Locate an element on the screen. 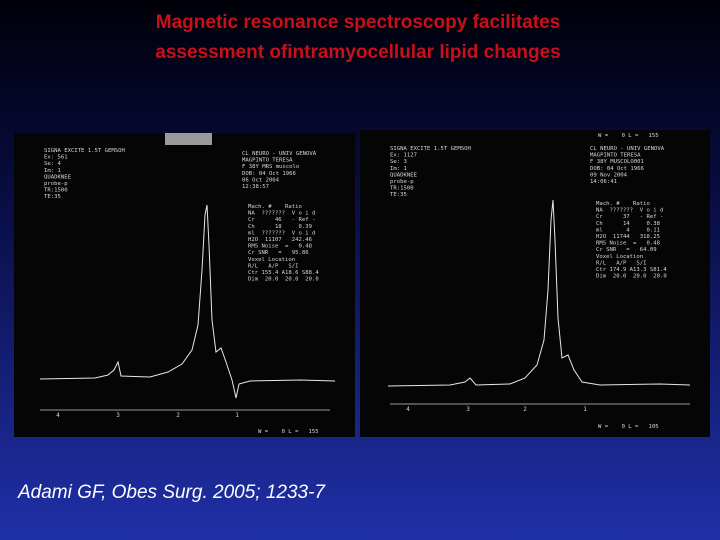  citation: Adami GF, Obes Surg. 2005; 1233-7 is located at coordinates (171, 492).